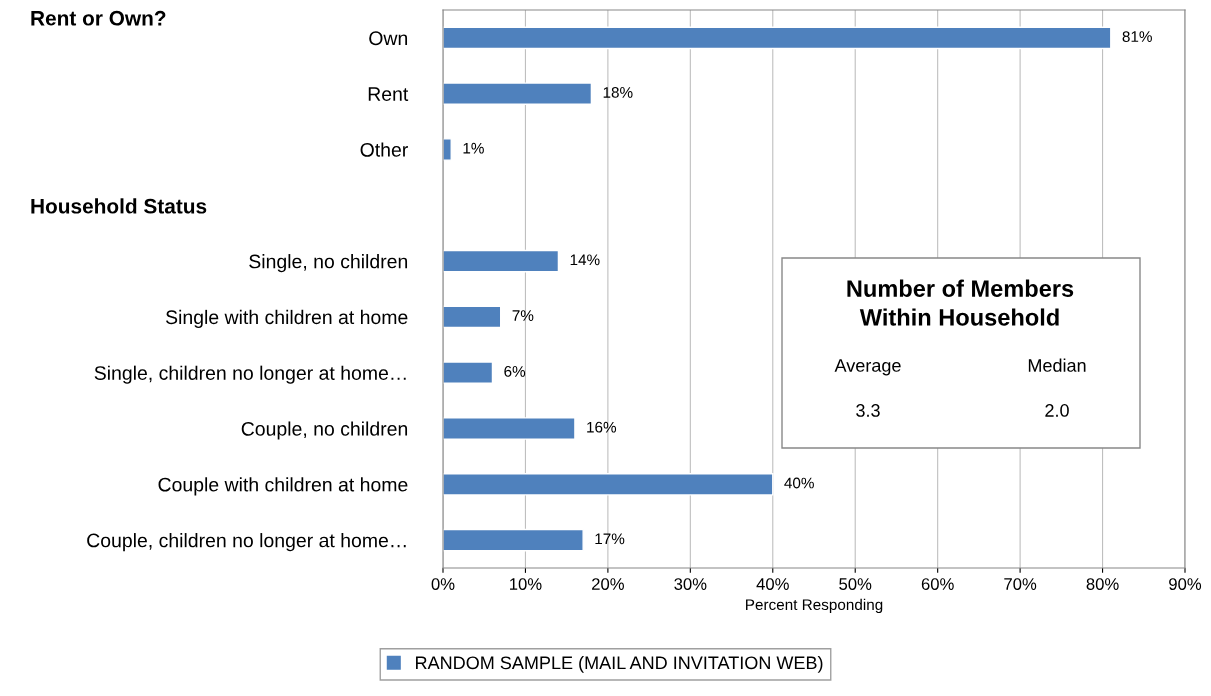 This screenshot has width=1211, height=696. I want to click on data-label: 40%, so click(799, 483).